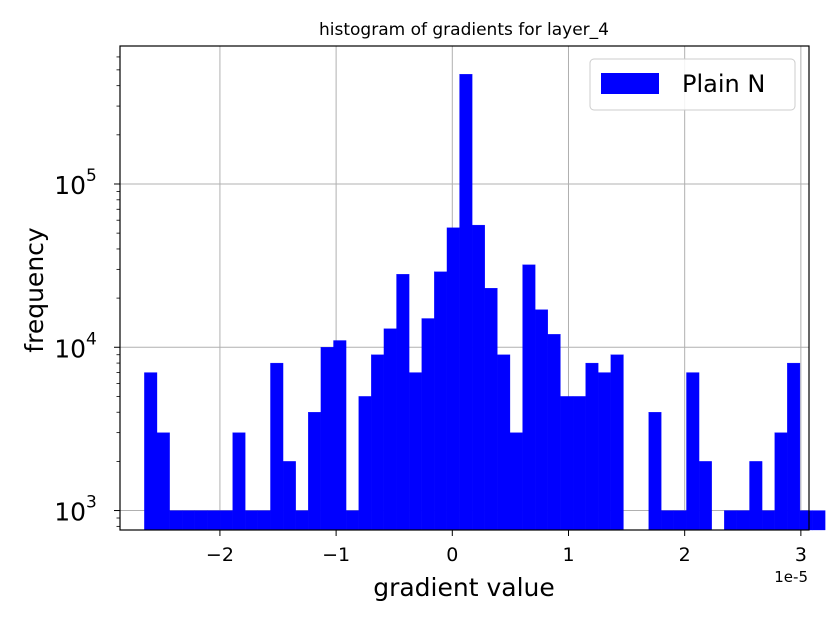  I want to click on legend-box, so click(692, 84).